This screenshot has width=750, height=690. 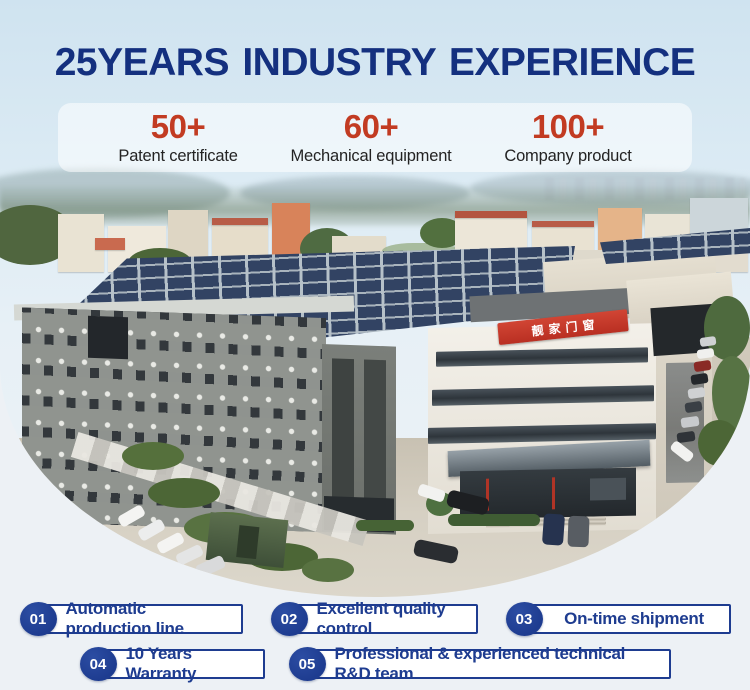 What do you see at coordinates (524, 619) in the screenshot?
I see `feature-number: 03` at bounding box center [524, 619].